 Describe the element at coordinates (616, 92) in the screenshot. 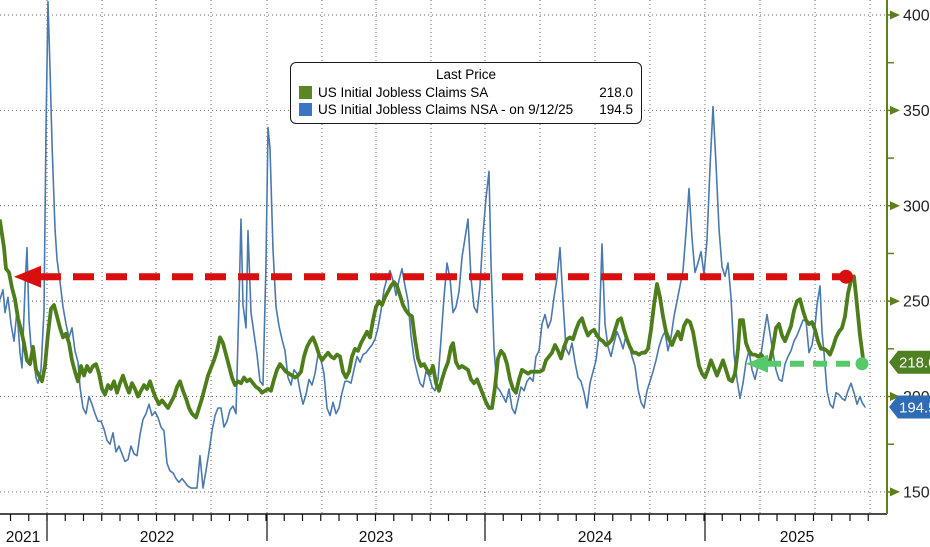

I see `sa-series-value: 218.0` at that location.